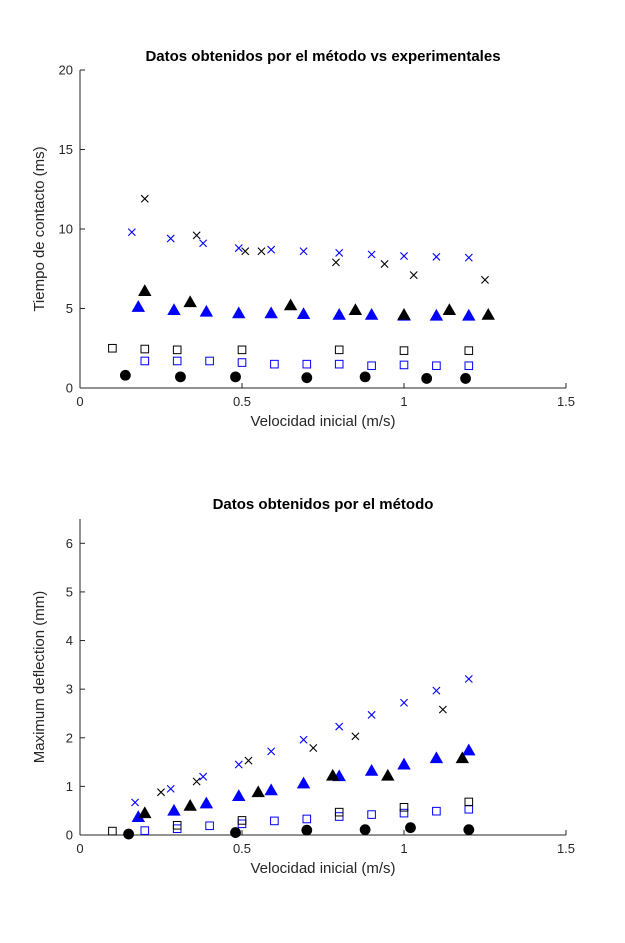 The width and height of the screenshot is (625, 943). I want to click on chart-2-y-tick-label: 3, so click(69, 689).